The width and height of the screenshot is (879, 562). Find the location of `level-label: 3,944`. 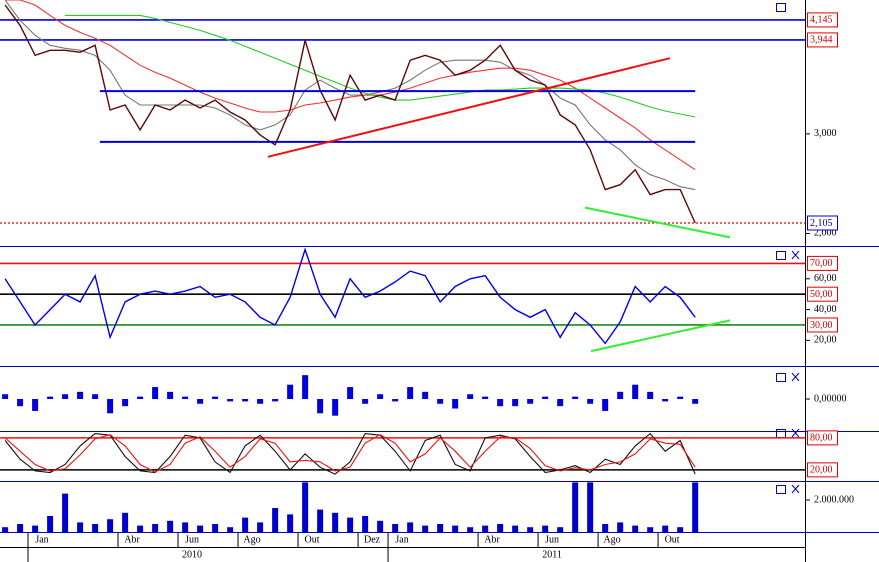

level-label: 3,944 is located at coordinates (821, 40).